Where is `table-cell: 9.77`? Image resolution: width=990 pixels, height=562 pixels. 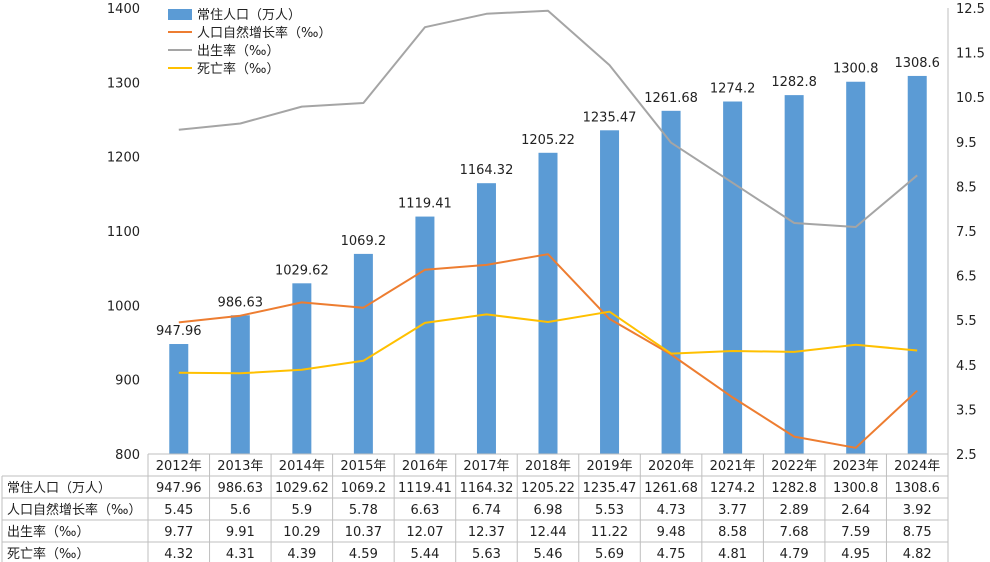
table-cell: 9.77 is located at coordinates (178, 532).